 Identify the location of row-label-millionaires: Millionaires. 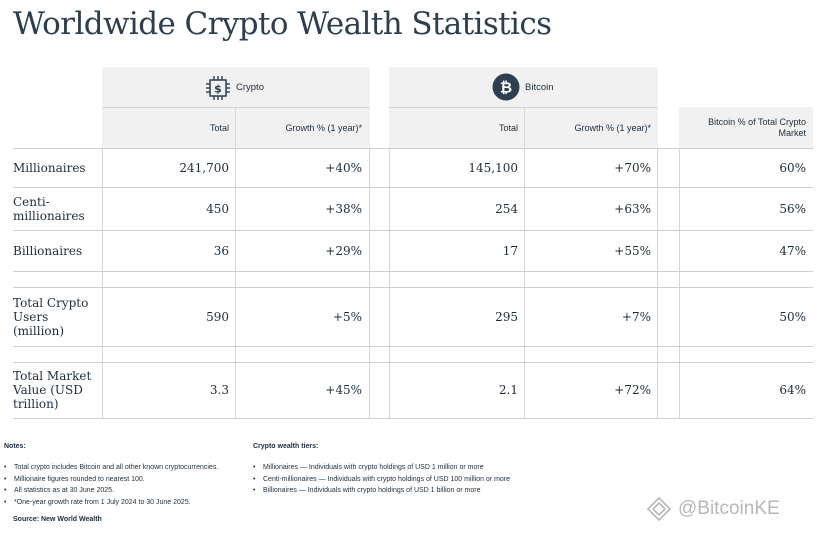
(49, 167).